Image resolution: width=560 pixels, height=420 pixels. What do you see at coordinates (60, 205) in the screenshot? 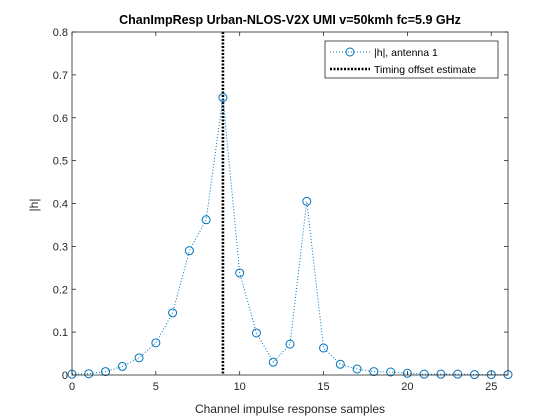
I see `y-tick-label: 0.4` at bounding box center [60, 205].